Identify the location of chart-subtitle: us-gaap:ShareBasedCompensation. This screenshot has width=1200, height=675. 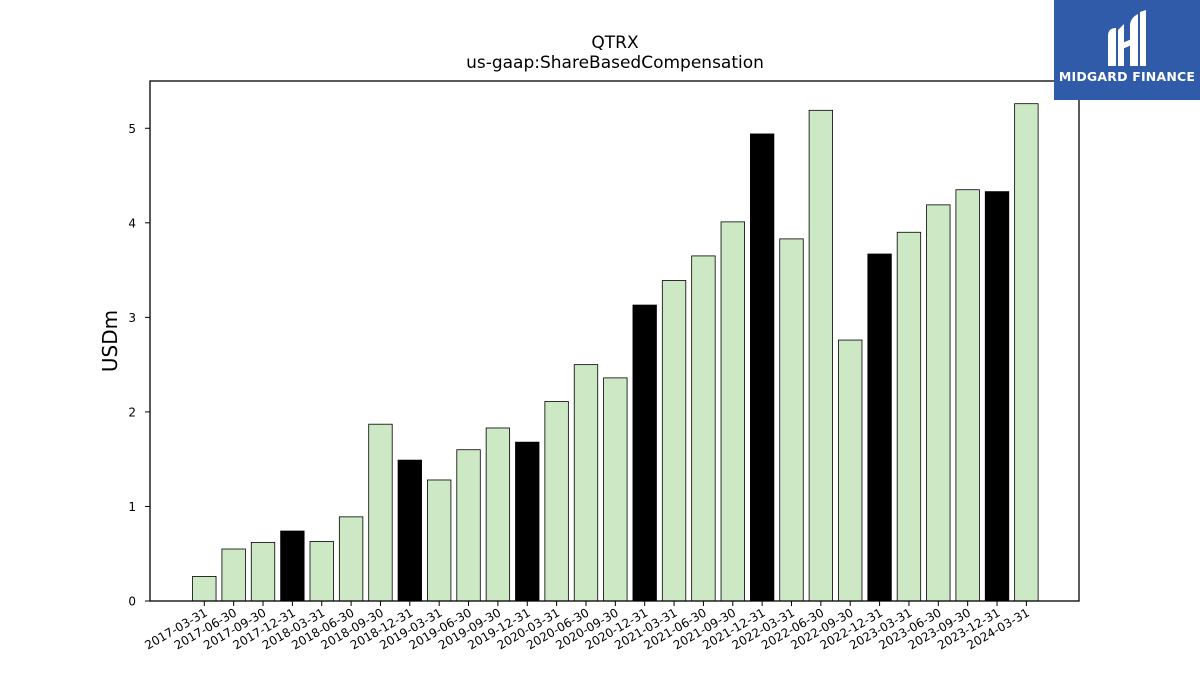
(615, 63).